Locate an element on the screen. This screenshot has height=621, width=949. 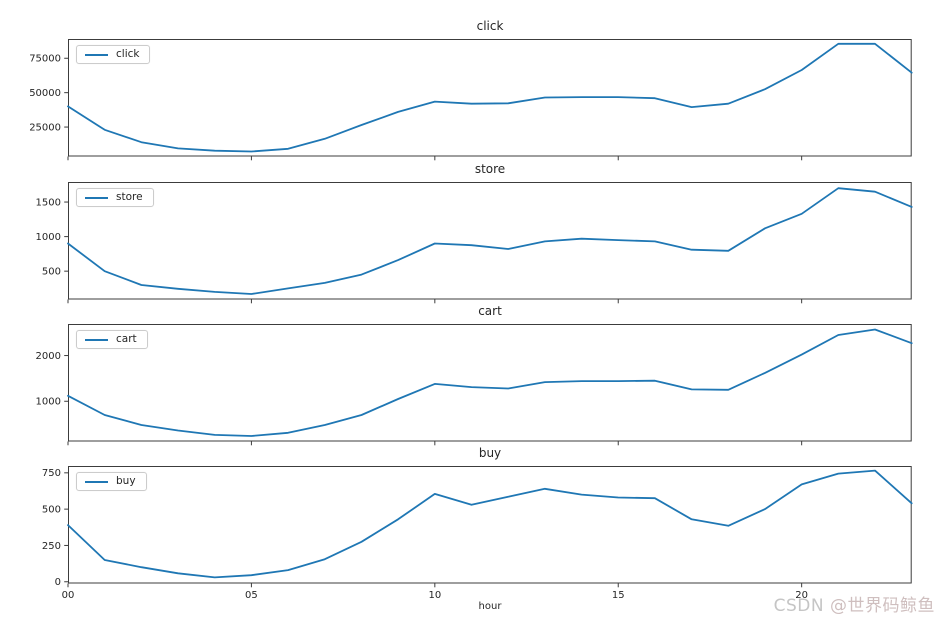
legend-label: cart is located at coordinates (126, 339).